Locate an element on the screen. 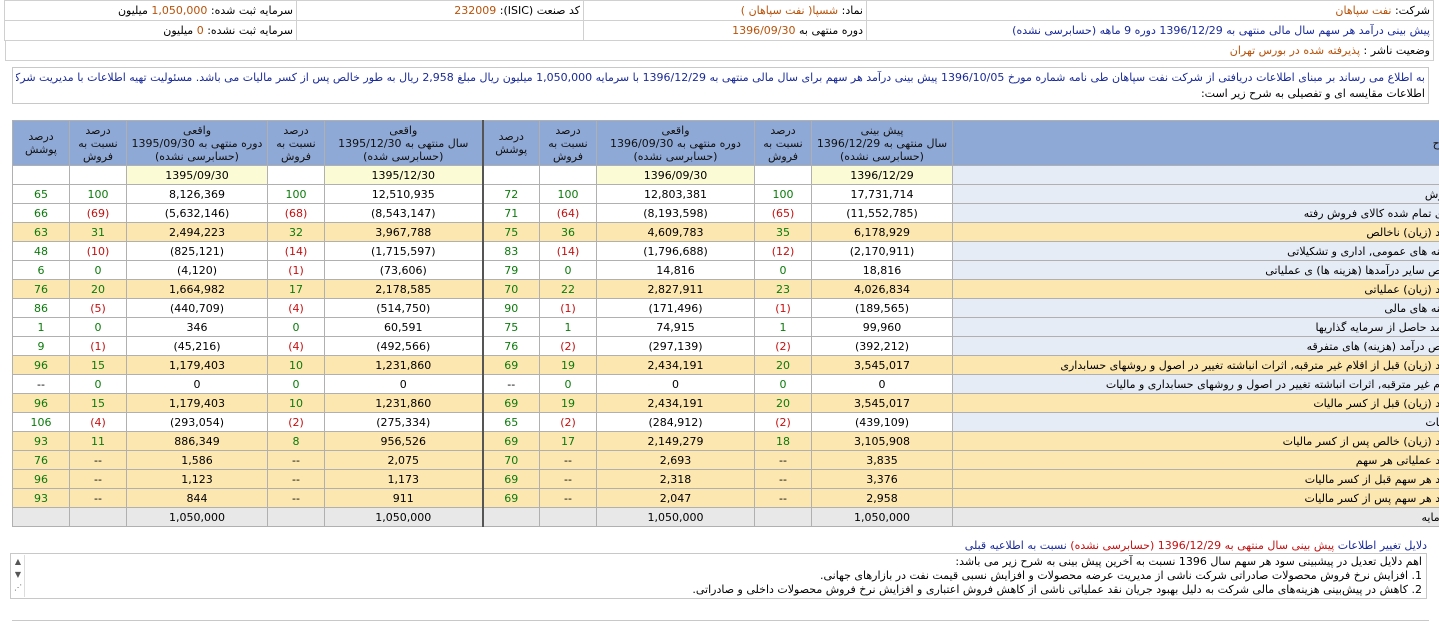  company-label: شرکت: is located at coordinates (1412, 10).